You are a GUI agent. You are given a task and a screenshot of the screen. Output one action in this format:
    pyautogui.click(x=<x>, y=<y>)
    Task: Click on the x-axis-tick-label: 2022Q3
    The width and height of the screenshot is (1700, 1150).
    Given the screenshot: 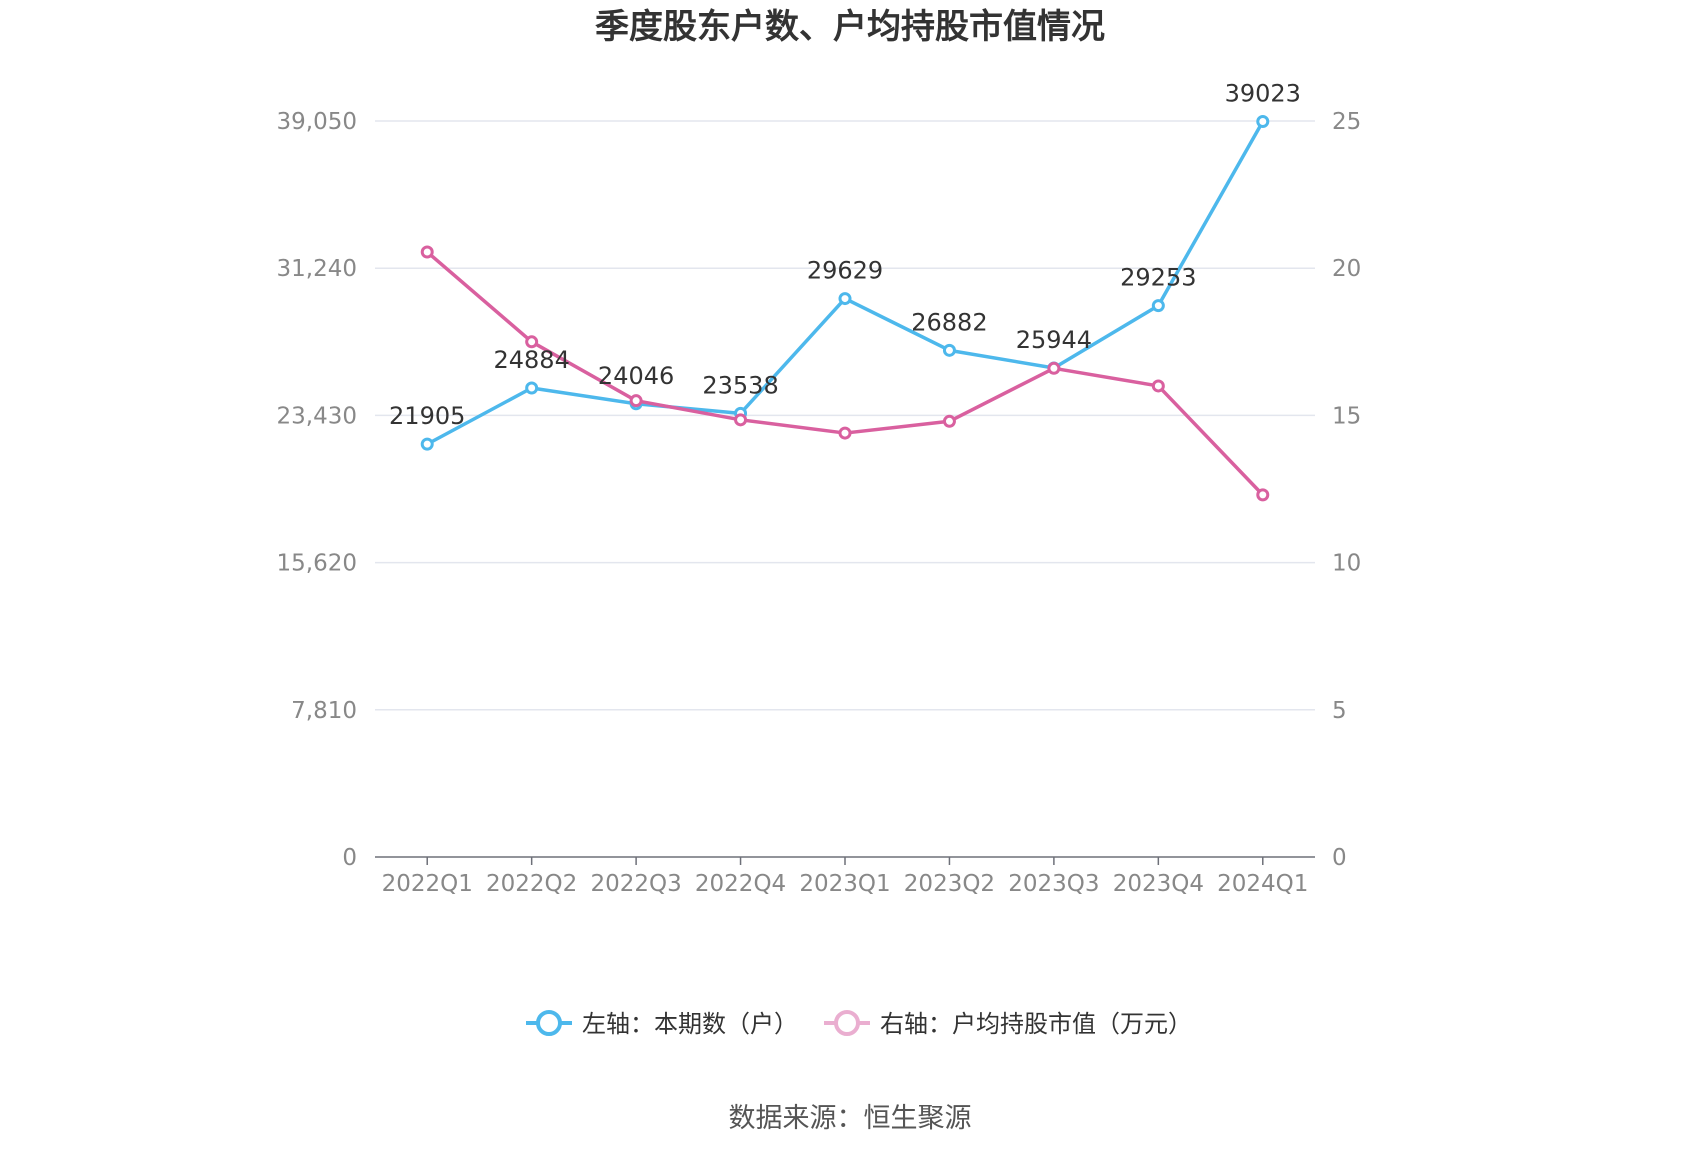 What is the action you would take?
    pyautogui.click(x=635, y=884)
    